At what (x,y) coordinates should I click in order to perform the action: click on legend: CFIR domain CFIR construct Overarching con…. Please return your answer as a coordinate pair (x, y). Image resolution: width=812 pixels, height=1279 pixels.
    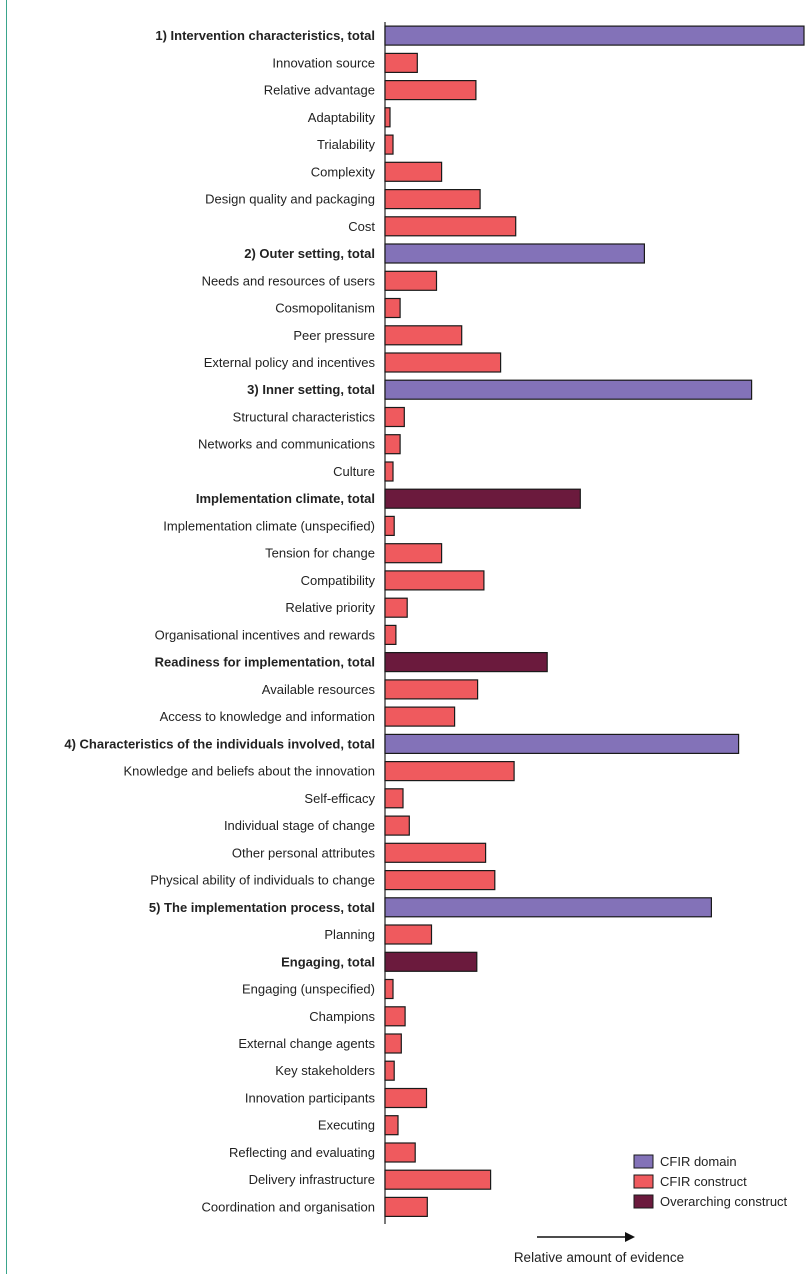
    Looking at the image, I should click on (710, 1181).